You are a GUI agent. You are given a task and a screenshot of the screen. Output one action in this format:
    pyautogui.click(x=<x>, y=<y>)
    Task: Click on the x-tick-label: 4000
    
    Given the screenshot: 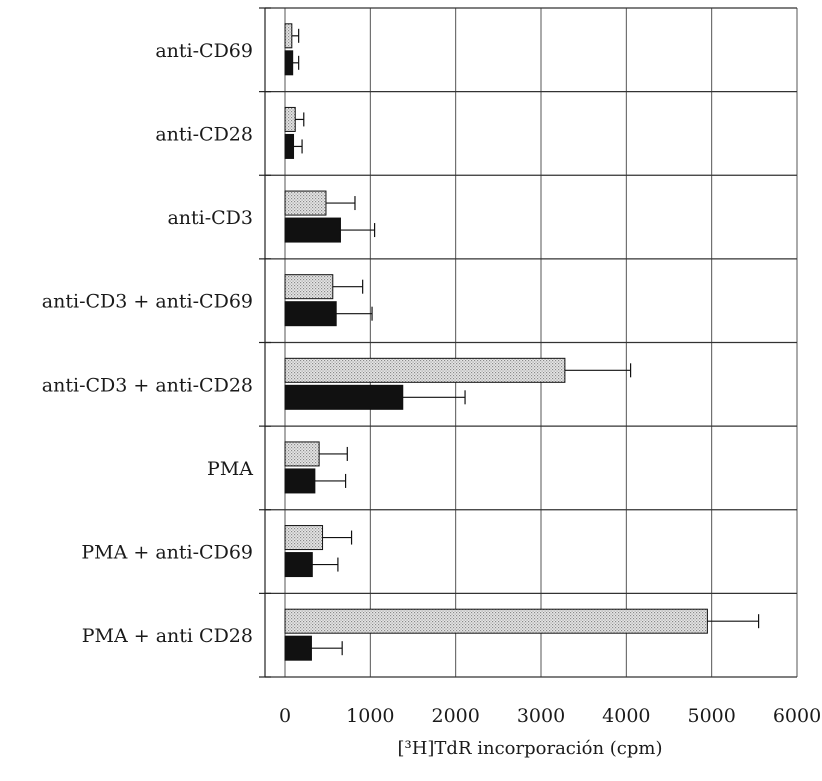 What is the action you would take?
    pyautogui.click(x=626, y=716)
    